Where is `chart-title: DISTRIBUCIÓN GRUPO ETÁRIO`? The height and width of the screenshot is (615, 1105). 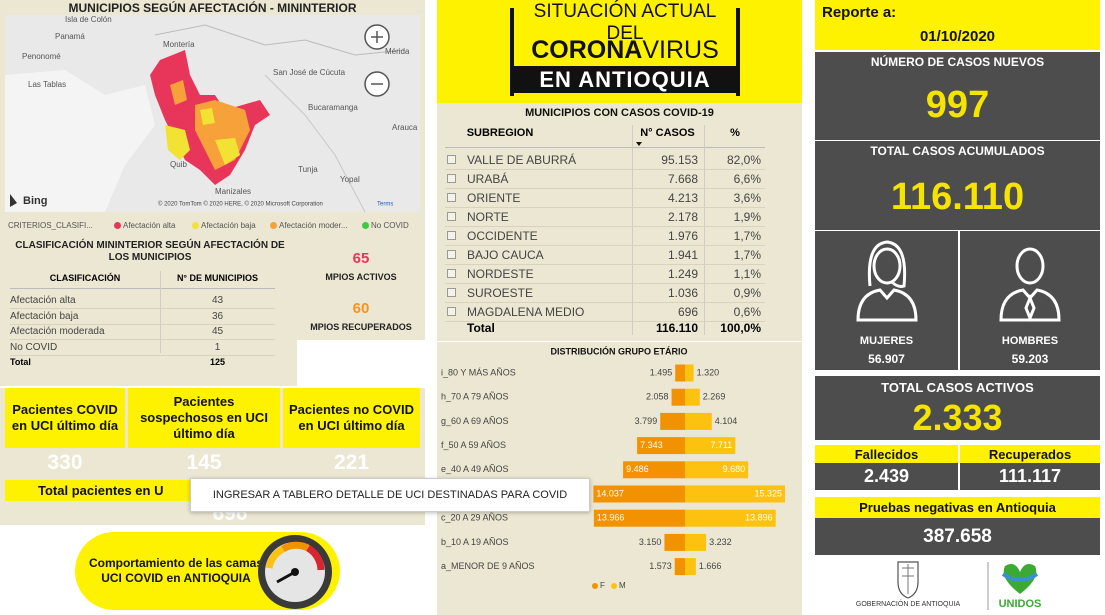 chart-title: DISTRIBUCIÓN GRUPO ETÁRIO is located at coordinates (618, 350).